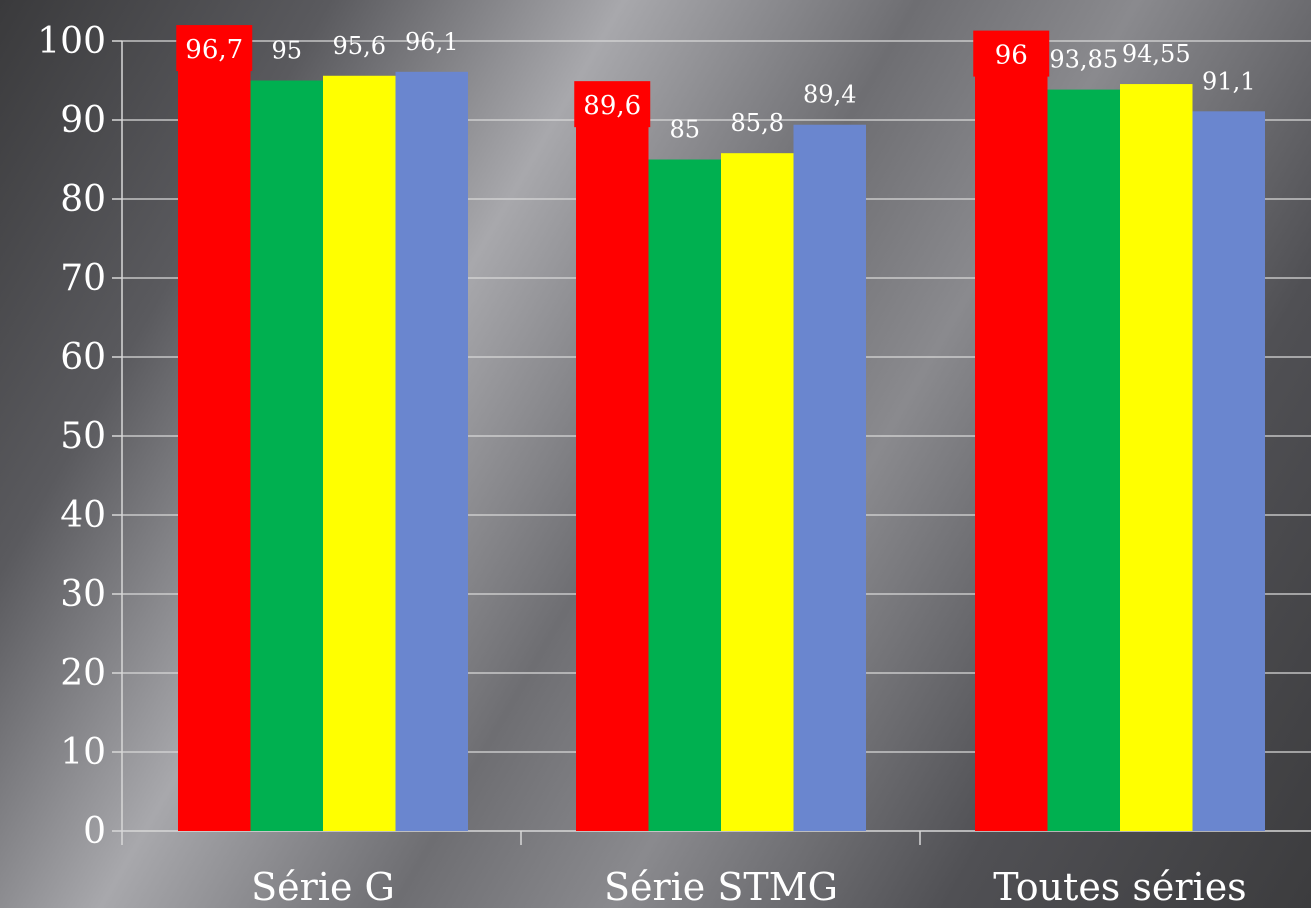  Describe the element at coordinates (1156, 54) in the screenshot. I see `data-label: 94,55` at that location.